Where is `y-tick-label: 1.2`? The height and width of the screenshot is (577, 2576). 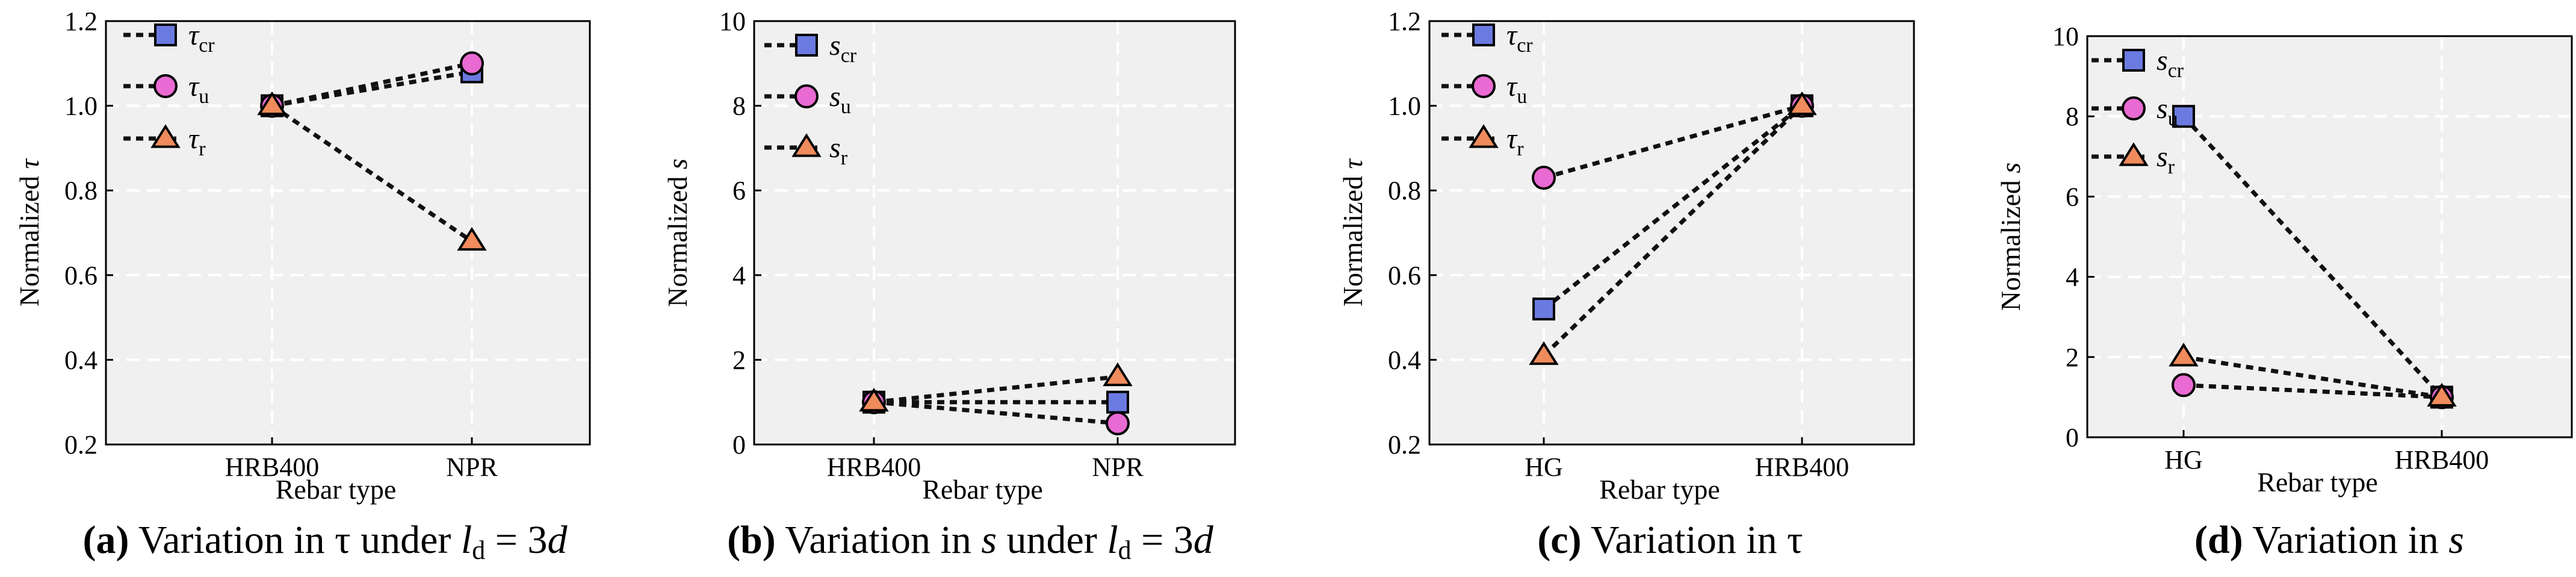 y-tick-label: 1.2 is located at coordinates (1405, 21).